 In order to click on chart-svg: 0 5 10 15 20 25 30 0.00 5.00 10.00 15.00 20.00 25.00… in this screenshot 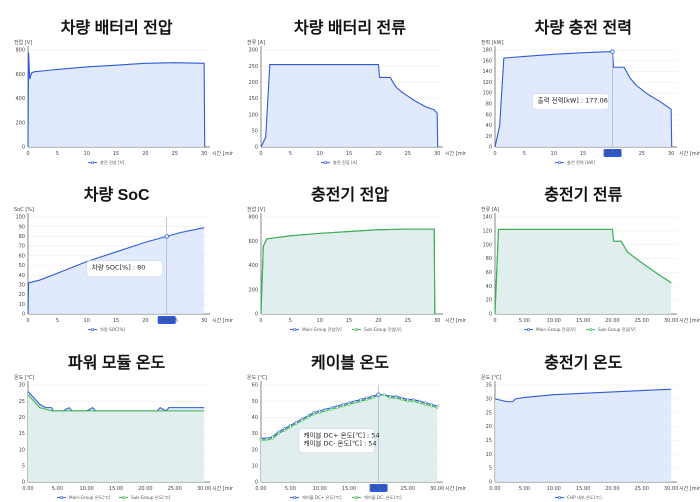, I will do `click(116, 418)`.